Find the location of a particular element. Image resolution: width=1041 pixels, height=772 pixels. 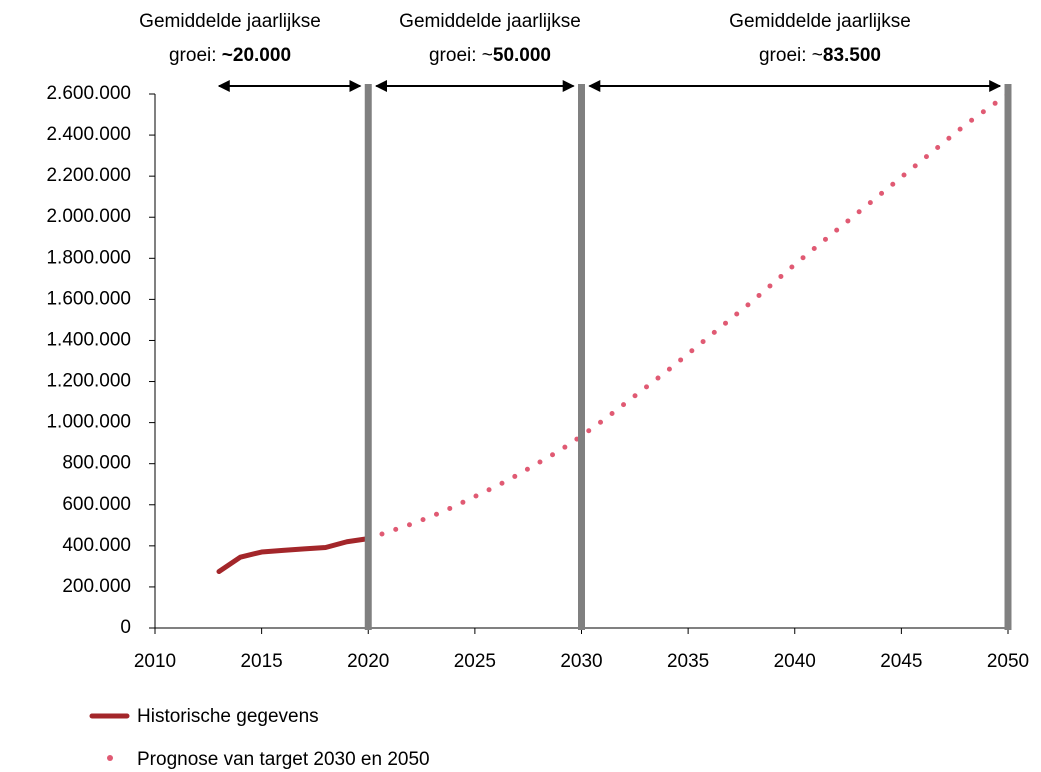

annotation-growth: groei: ~83.500 is located at coordinates (820, 55).